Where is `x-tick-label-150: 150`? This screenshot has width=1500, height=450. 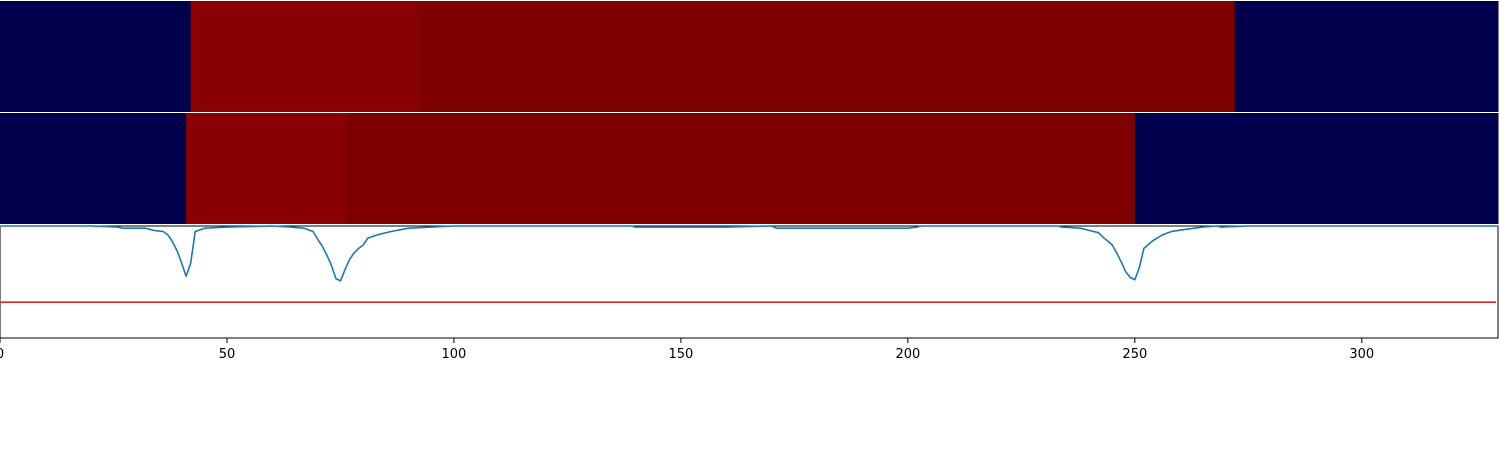
x-tick-label-150: 150 is located at coordinates (680, 354).